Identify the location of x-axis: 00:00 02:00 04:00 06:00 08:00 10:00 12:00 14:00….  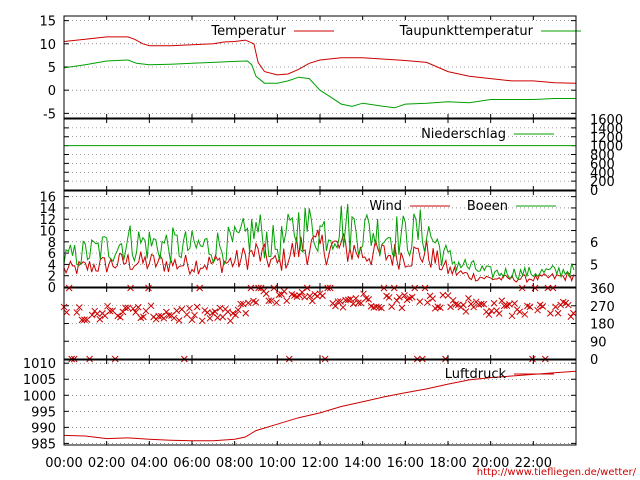
(298, 463).